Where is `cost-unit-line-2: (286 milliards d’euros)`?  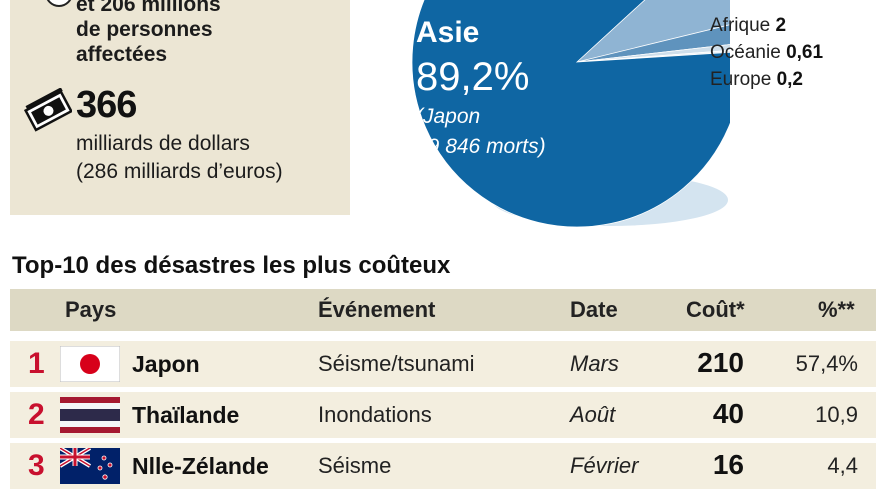 cost-unit-line-2: (286 milliards d’euros) is located at coordinates (179, 171).